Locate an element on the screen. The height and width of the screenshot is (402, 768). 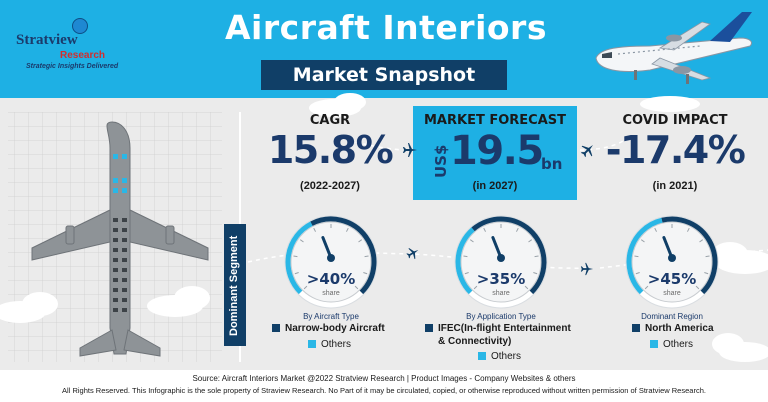
gauge-1-lead: Narrow-body Aircraft is located at coordinates (328, 328).